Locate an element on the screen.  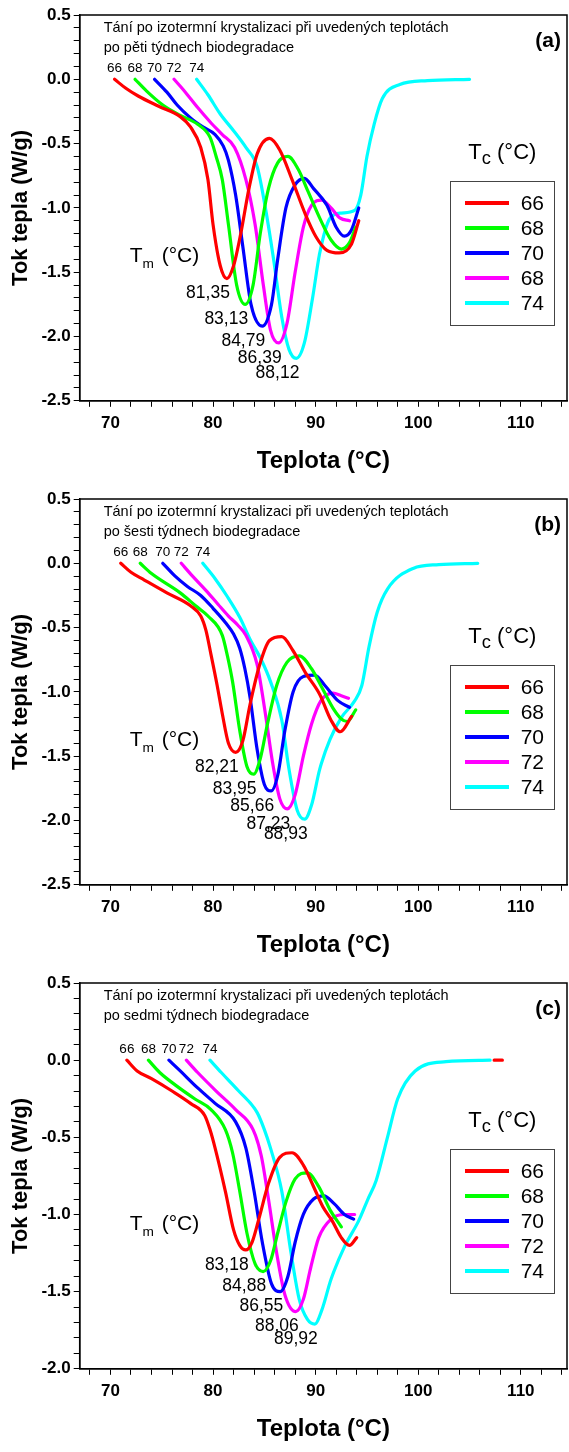
annotation: 82,21 is located at coordinates (216, 765).